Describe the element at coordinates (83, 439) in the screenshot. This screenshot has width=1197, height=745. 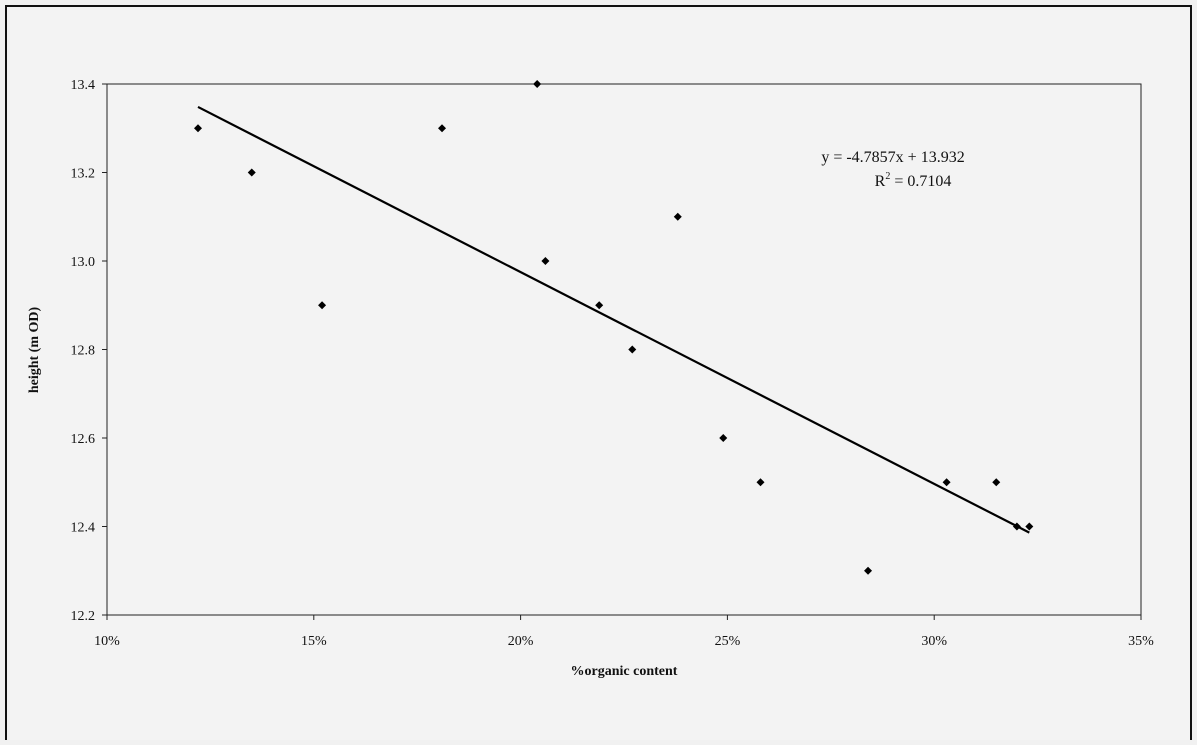
I see `y-tick-label: 12.6` at that location.